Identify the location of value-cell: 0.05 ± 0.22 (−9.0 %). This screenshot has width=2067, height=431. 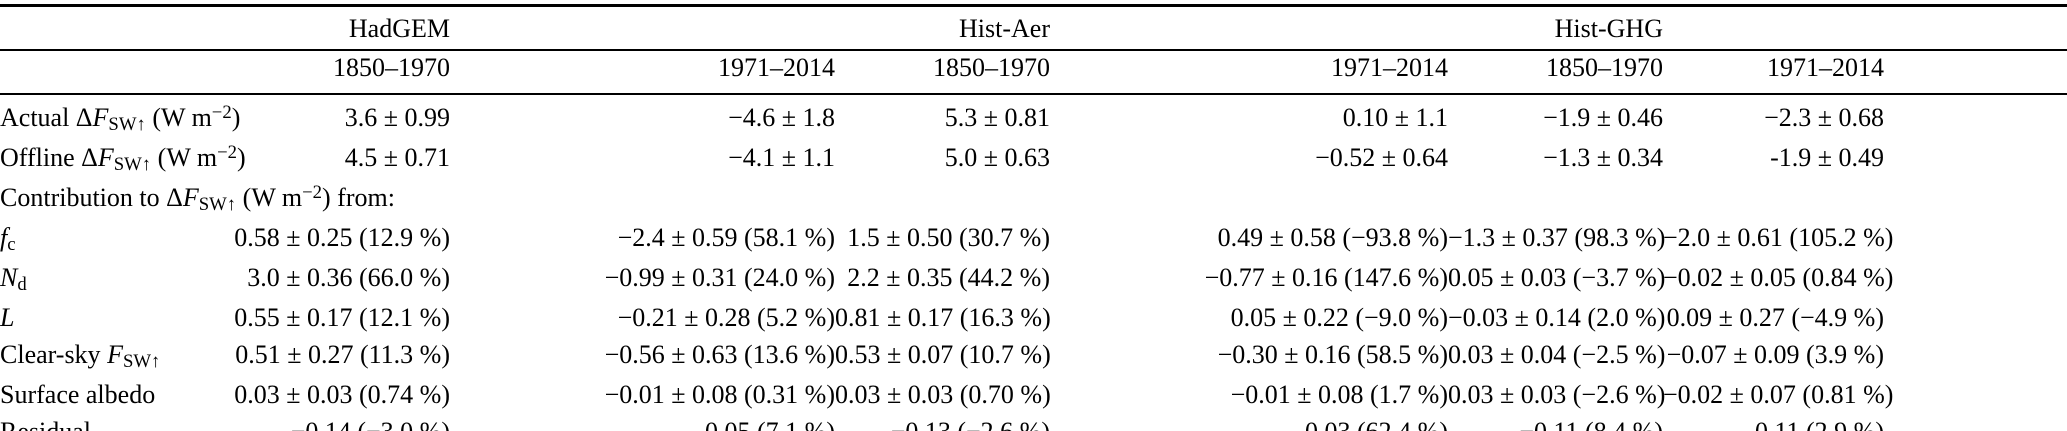
(1339, 317).